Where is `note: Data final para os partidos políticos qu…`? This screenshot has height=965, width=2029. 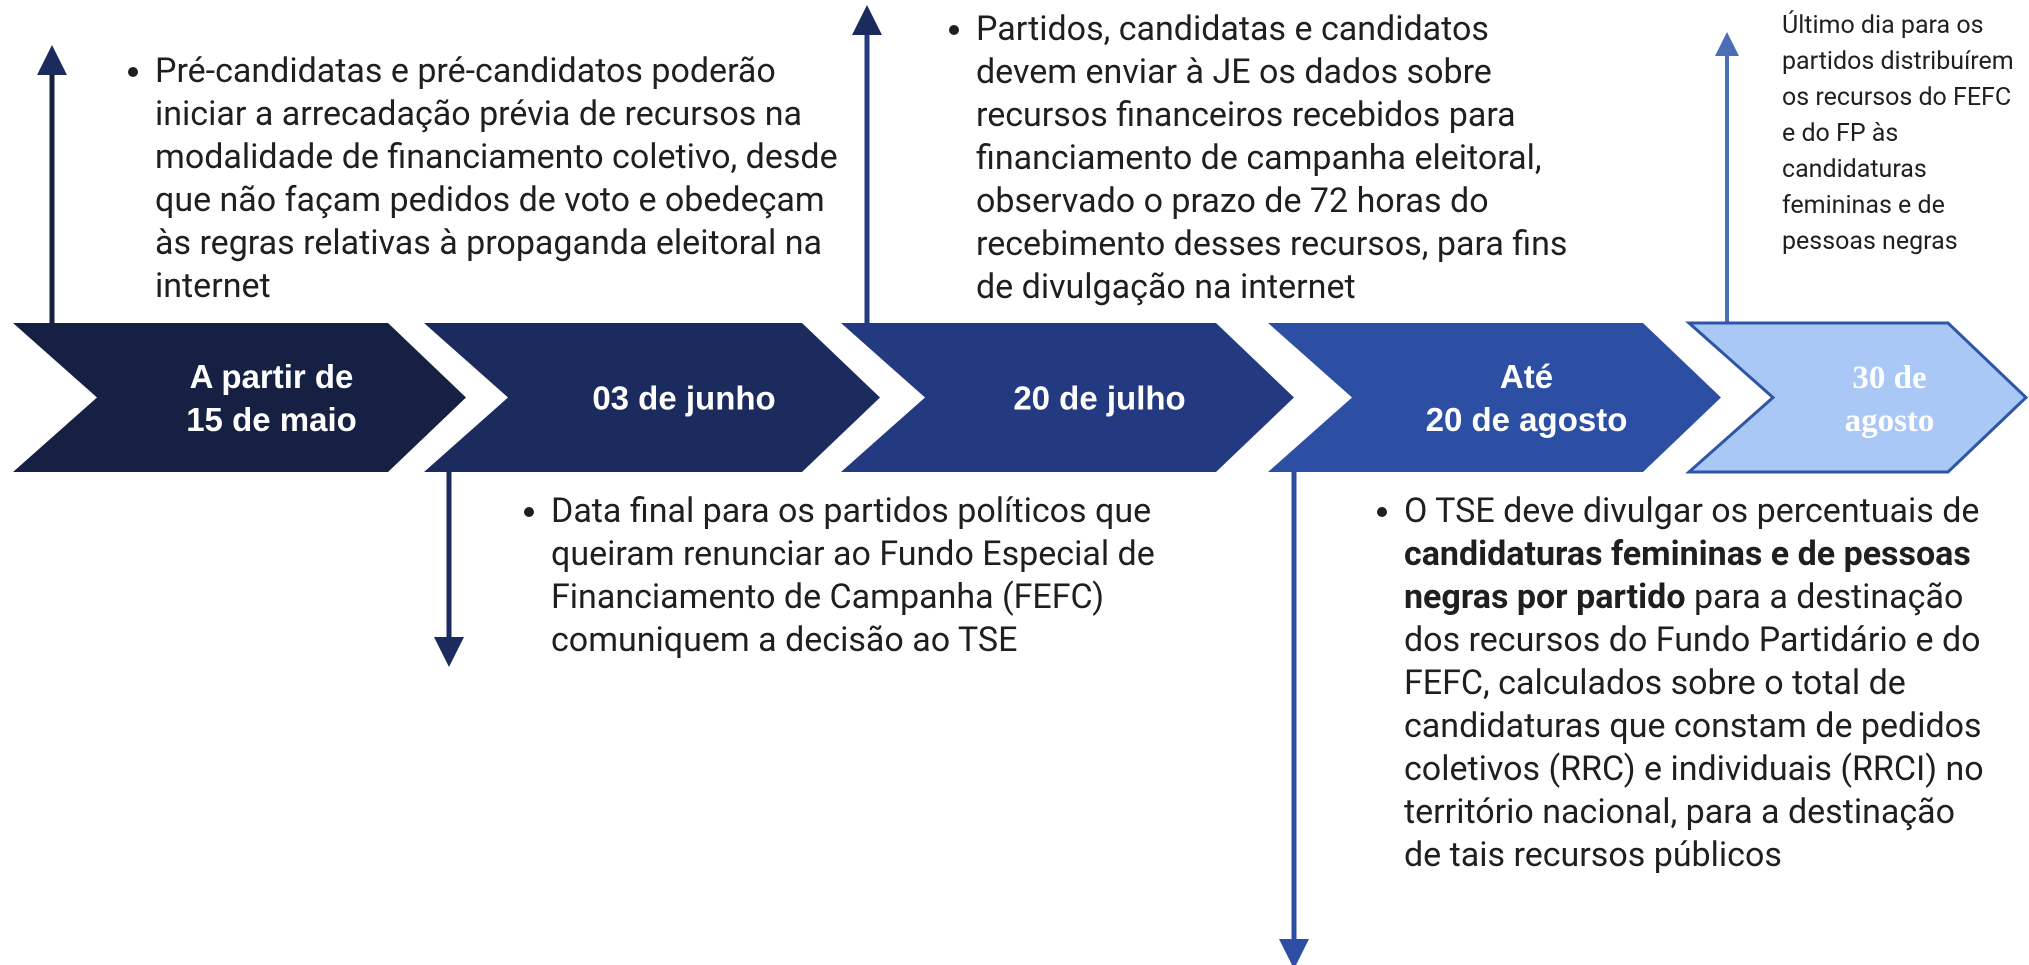
note: Data final para os partidos políticos qu… is located at coordinates (871, 576).